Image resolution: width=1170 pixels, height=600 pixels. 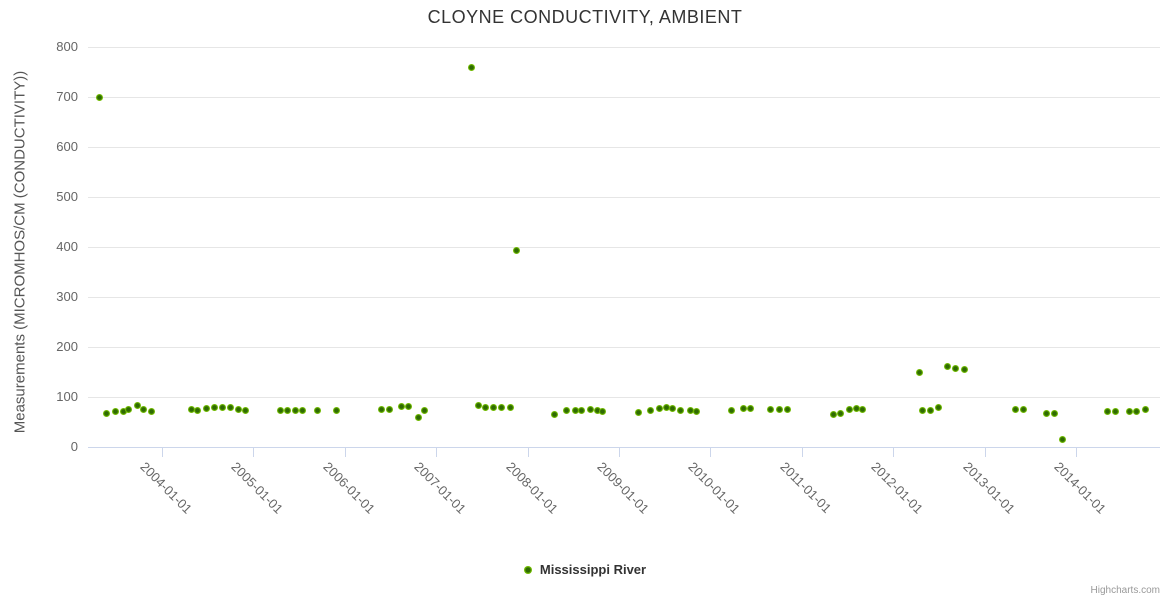 I want to click on y-axis-label: 600, so click(x=67, y=146).